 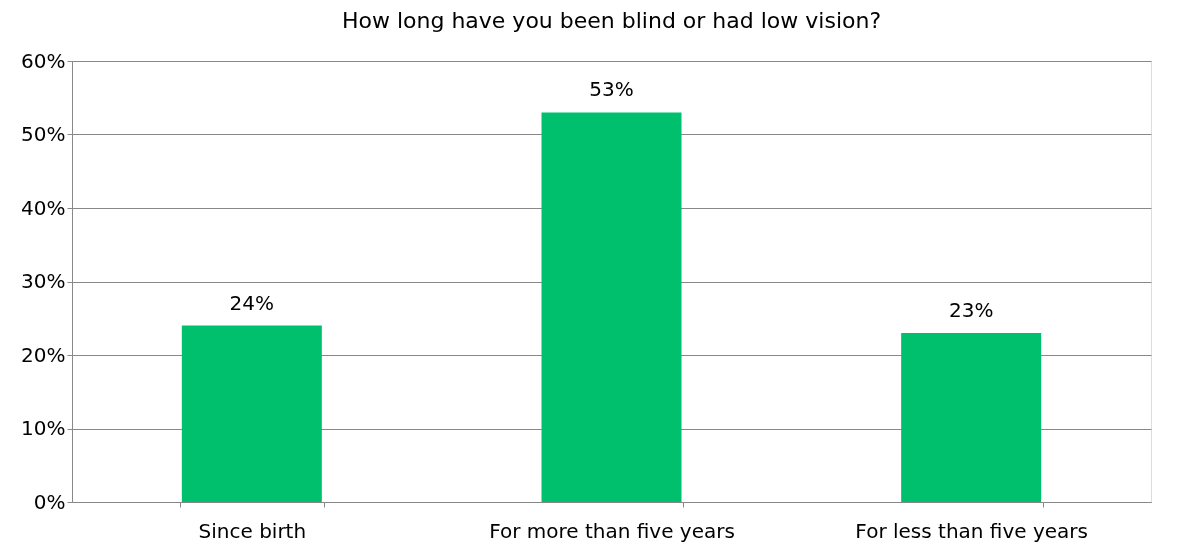 What do you see at coordinates (971, 530) in the screenshot?
I see `x-tick-label: For less than five years` at bounding box center [971, 530].